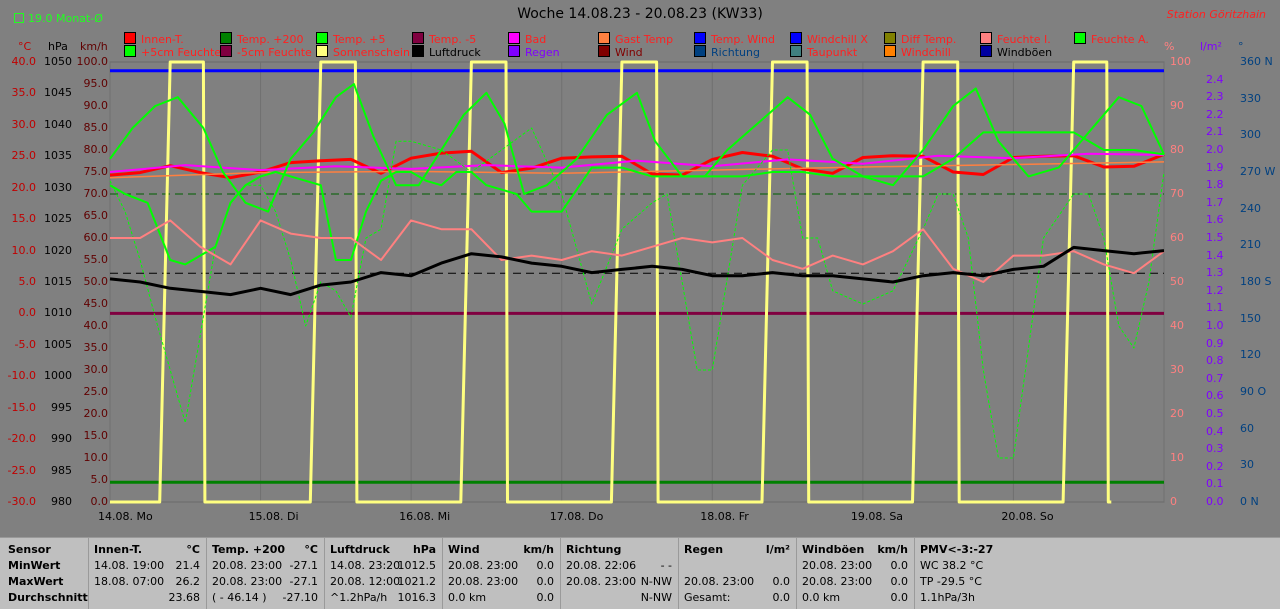 The image size is (1280, 609). What do you see at coordinates (58, 376) in the screenshot?
I see `pressure-tick-label: 1000` at bounding box center [58, 376].